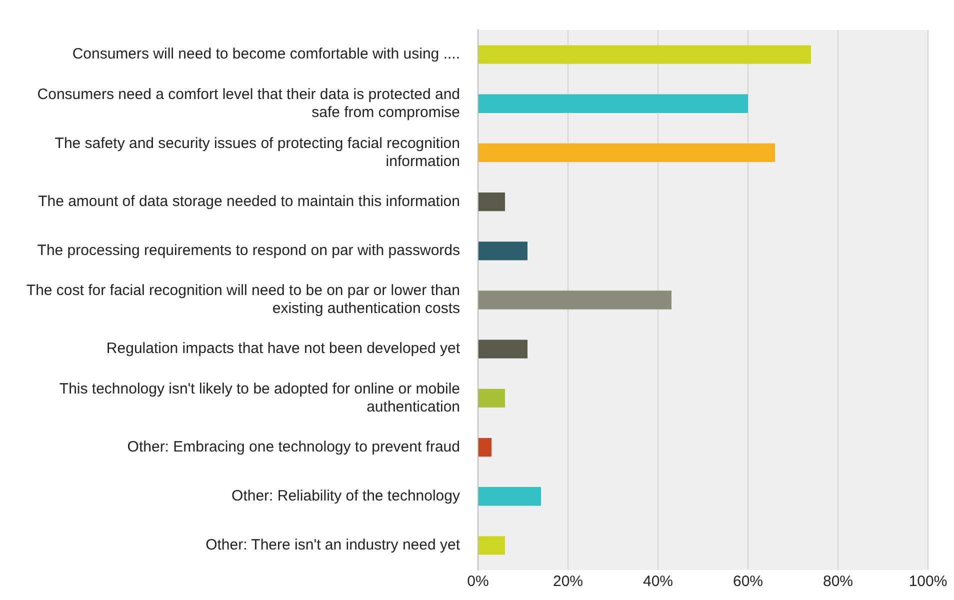  Describe the element at coordinates (333, 545) in the screenshot. I see `y-tick-label: Other: There isn't an industry need yet` at that location.